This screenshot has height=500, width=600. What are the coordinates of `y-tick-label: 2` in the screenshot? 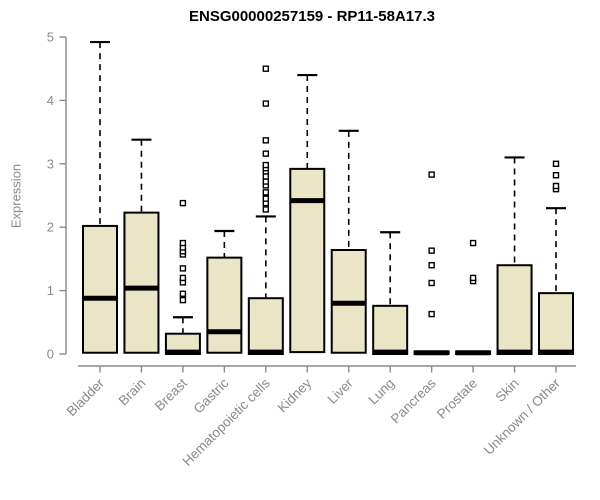 It's located at (50, 227).